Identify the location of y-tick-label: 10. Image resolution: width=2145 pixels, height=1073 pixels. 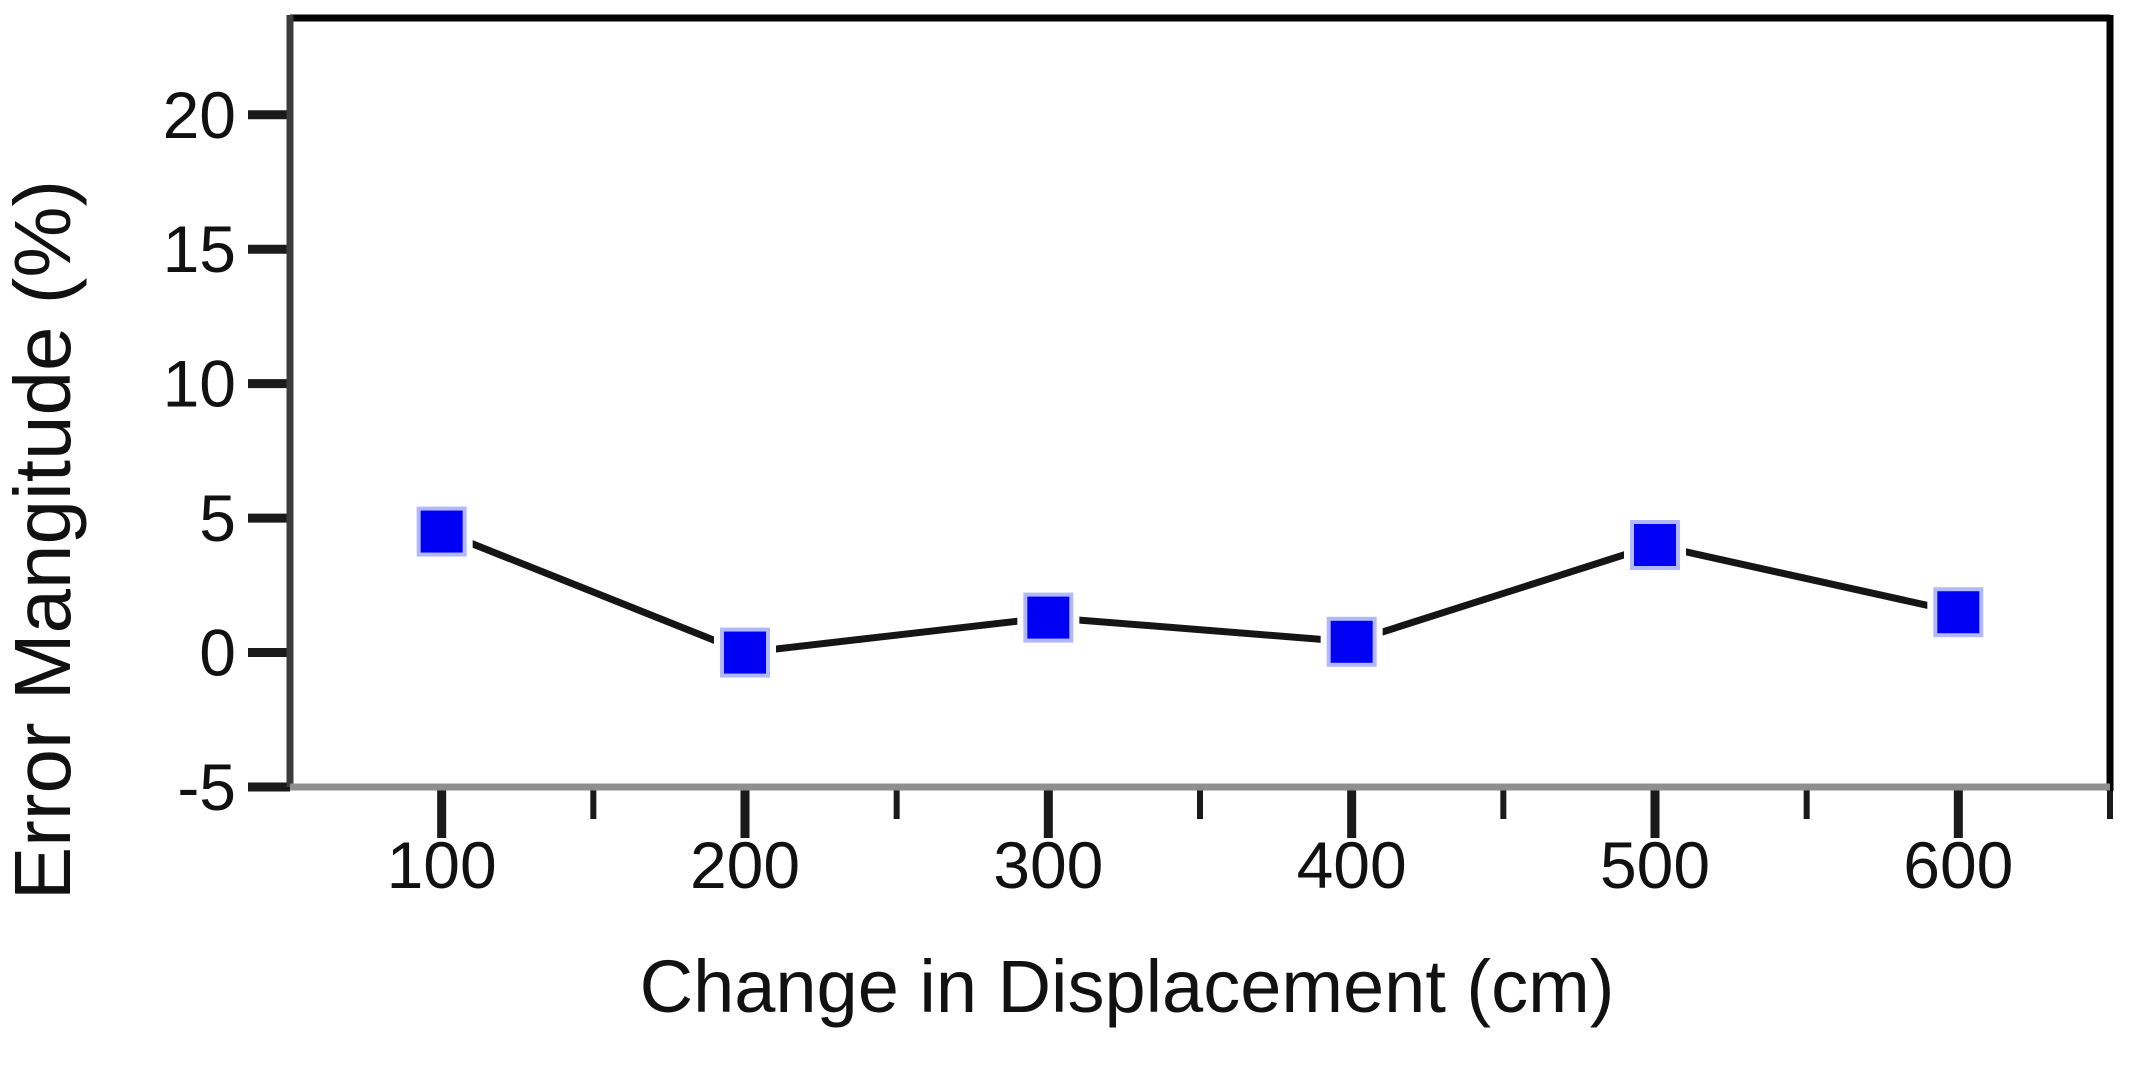
(199, 384).